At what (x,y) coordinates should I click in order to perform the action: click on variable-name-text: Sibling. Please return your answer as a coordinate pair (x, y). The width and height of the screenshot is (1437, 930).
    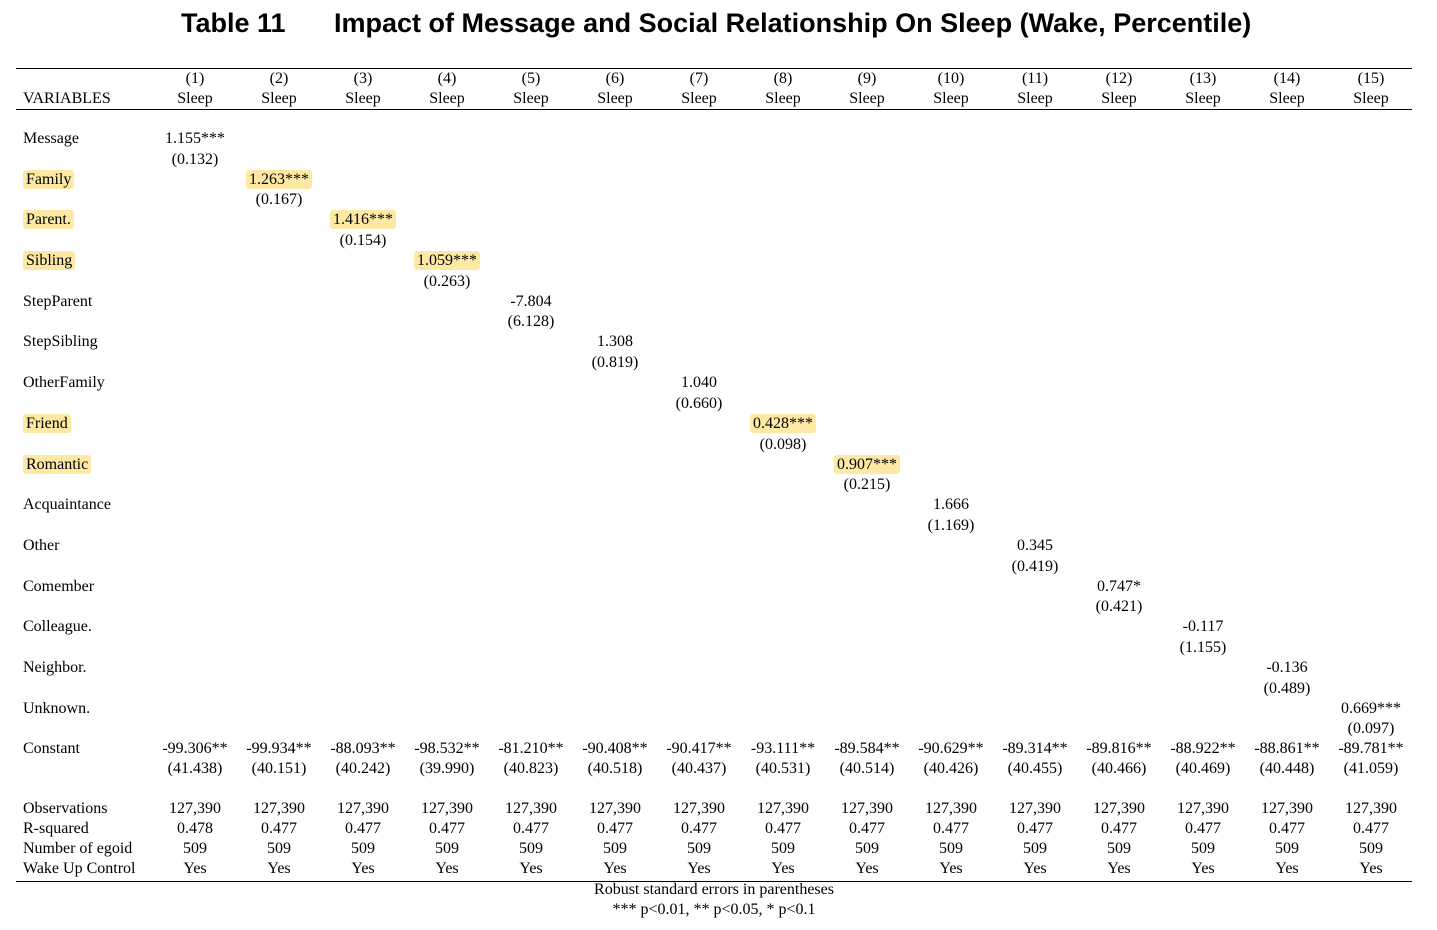
    Looking at the image, I should click on (49, 261).